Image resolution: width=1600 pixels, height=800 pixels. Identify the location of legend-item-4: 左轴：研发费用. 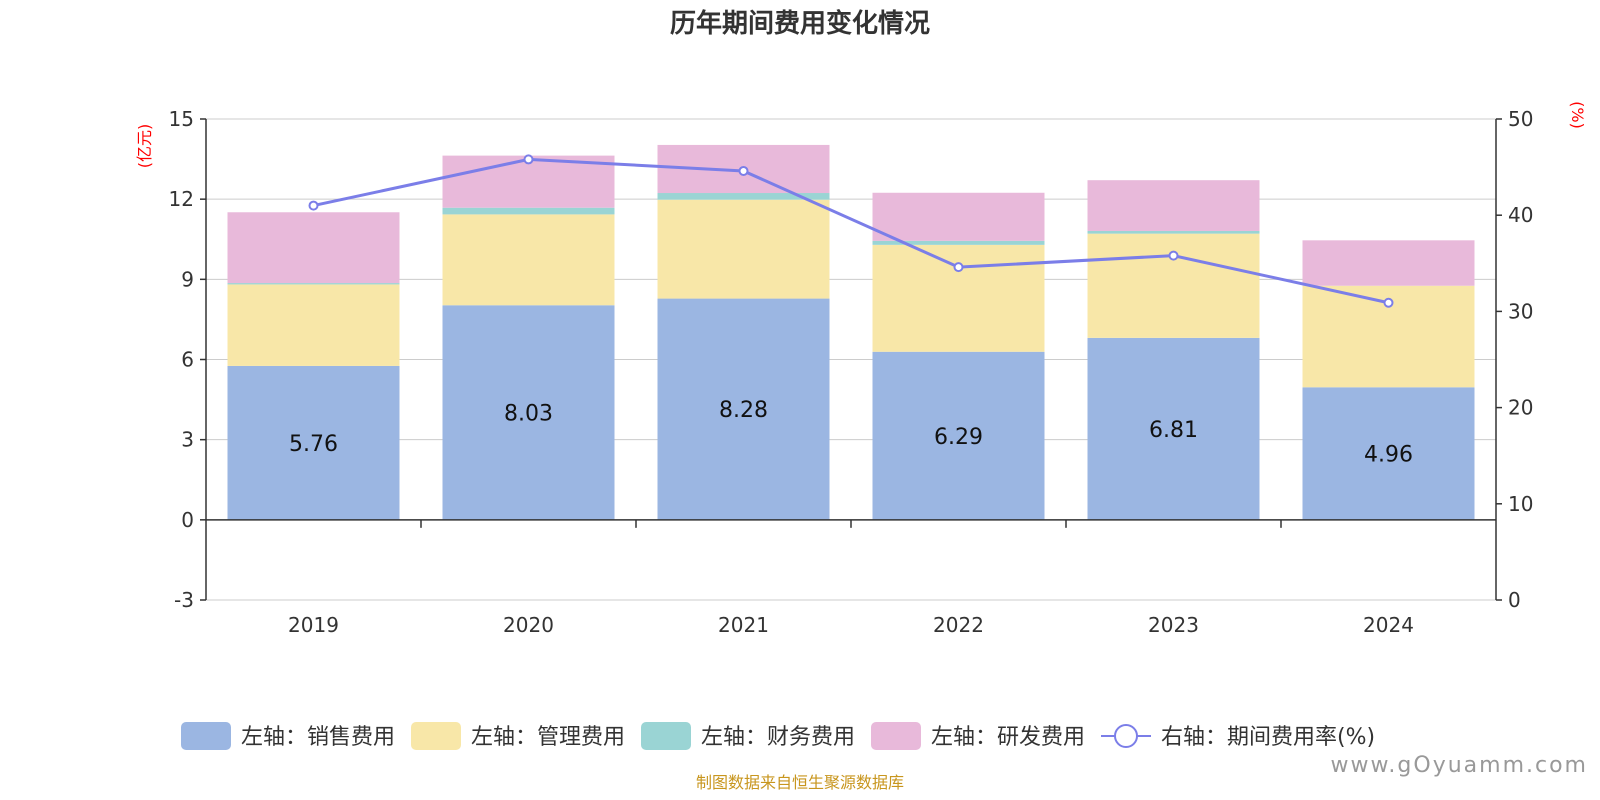
(978, 736).